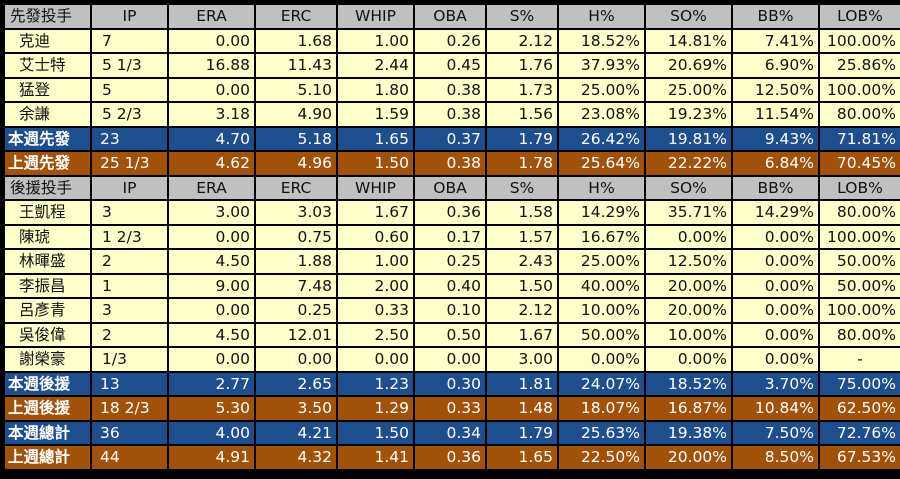 This screenshot has height=479, width=900. I want to click on cell-pitcher-name: 林暉盛, so click(47, 261).